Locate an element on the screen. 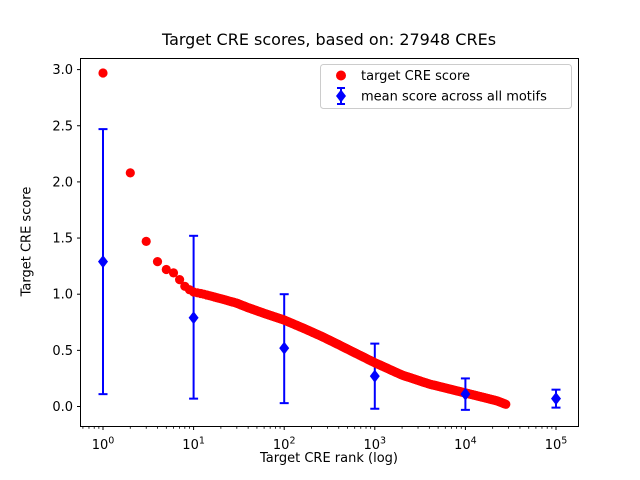  legend-entry-target-score: target CRE score is located at coordinates (403, 76).